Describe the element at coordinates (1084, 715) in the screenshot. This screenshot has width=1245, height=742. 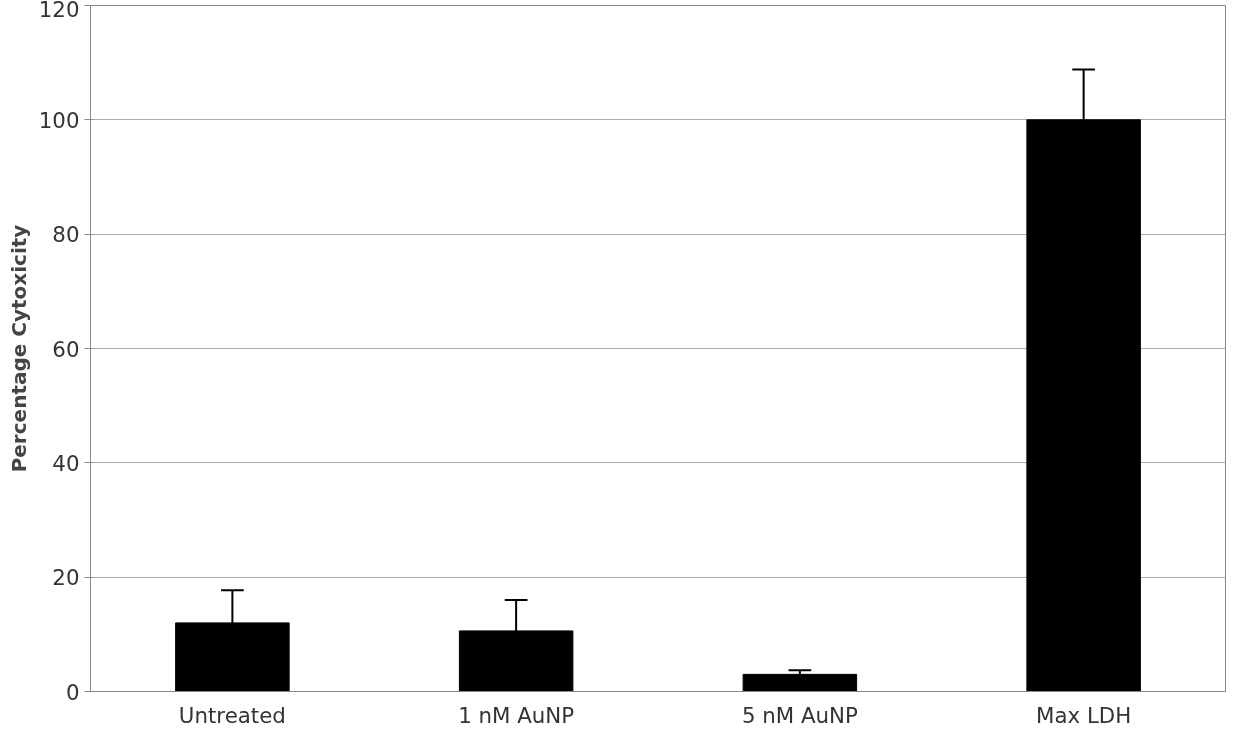
I see `x-tick-label: Max LDH` at that location.